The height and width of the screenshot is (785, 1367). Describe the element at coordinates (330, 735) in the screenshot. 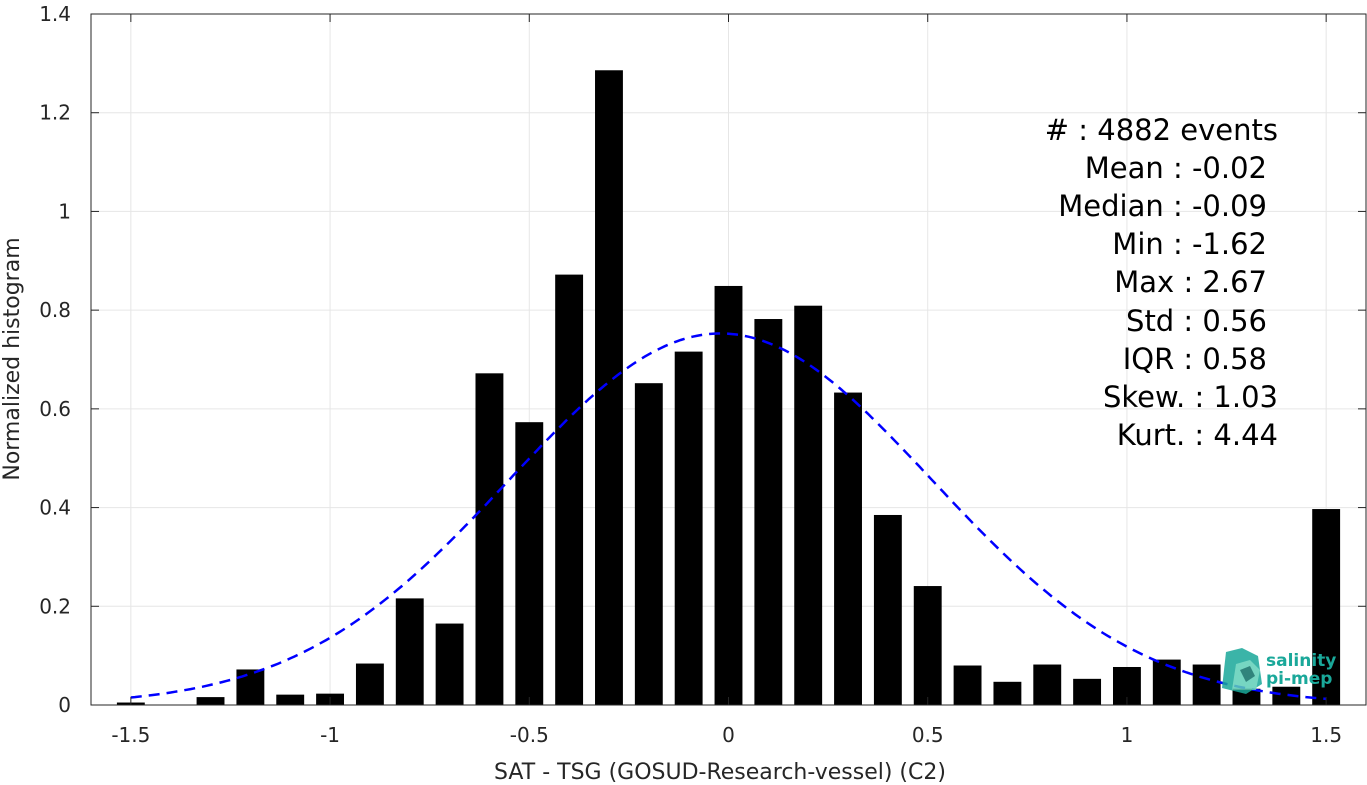

I see `x-tick-label: -1` at that location.